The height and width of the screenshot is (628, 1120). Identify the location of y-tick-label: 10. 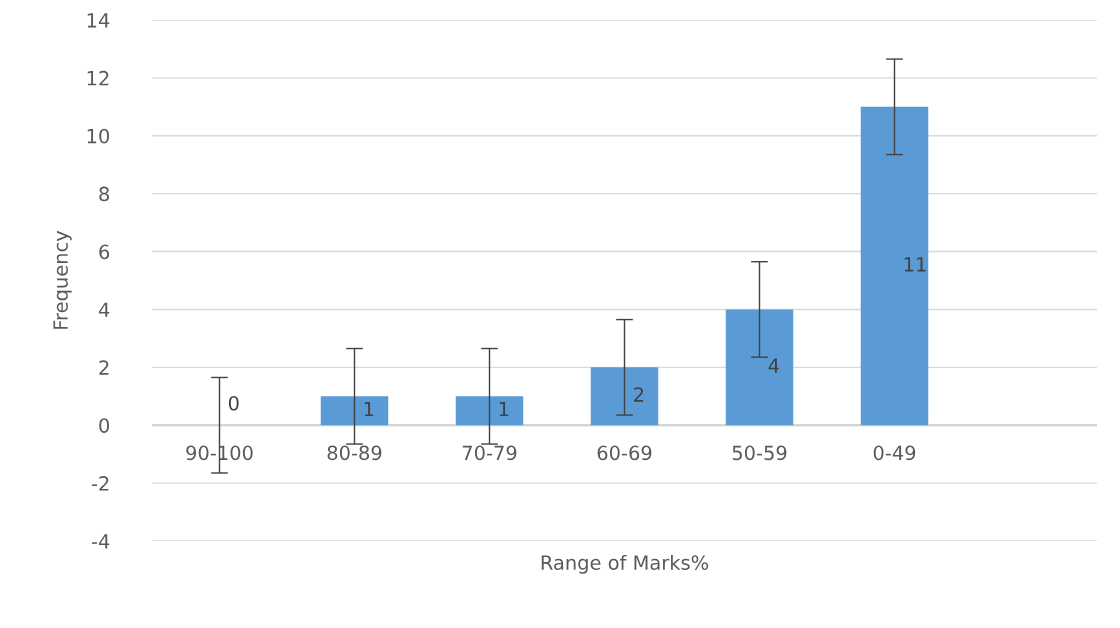
(98, 136).